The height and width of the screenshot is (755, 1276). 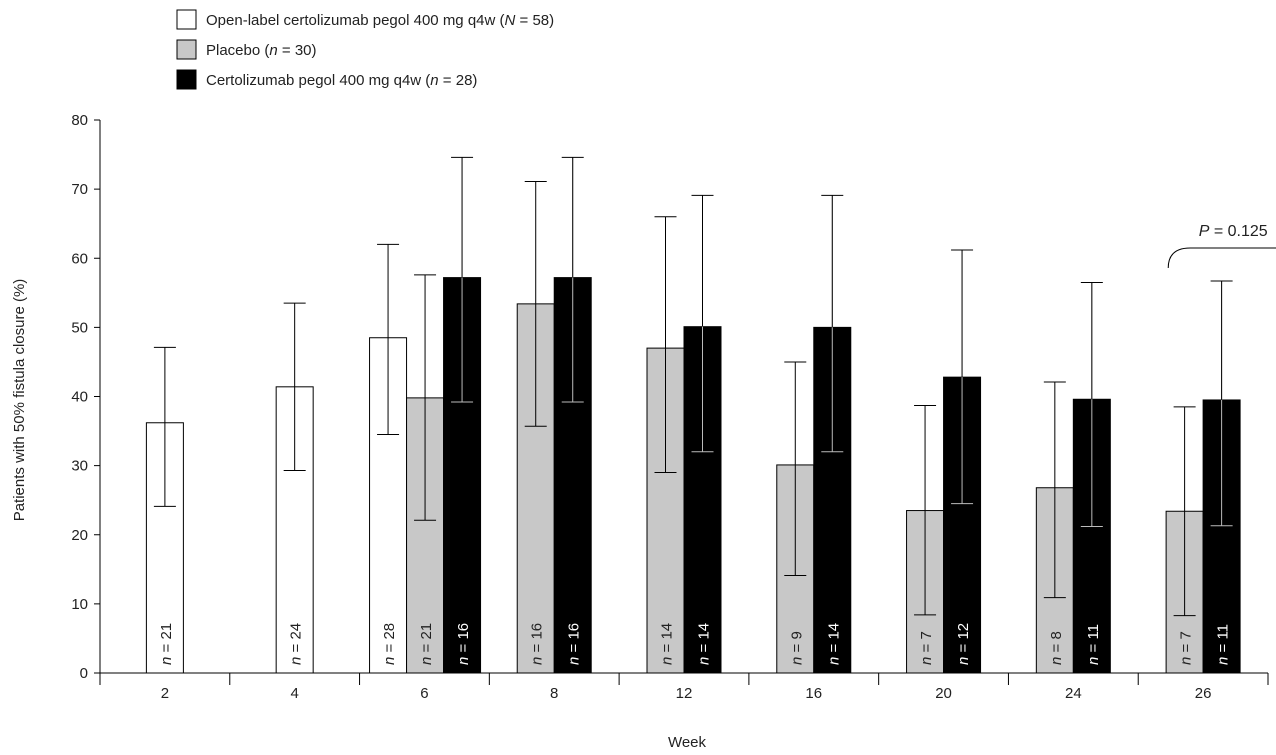 I want to click on legend-swatch-open_label, so click(x=186, y=19).